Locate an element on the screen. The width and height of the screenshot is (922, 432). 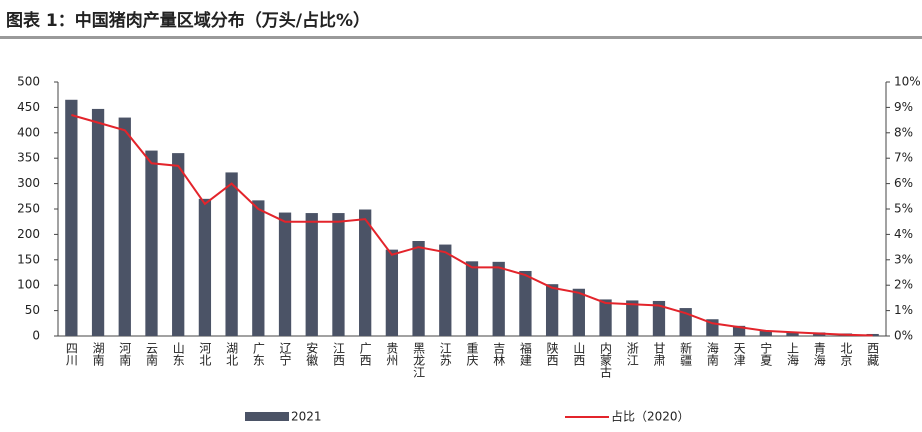
x-tick-label: 青海 is located at coordinates (819, 354).